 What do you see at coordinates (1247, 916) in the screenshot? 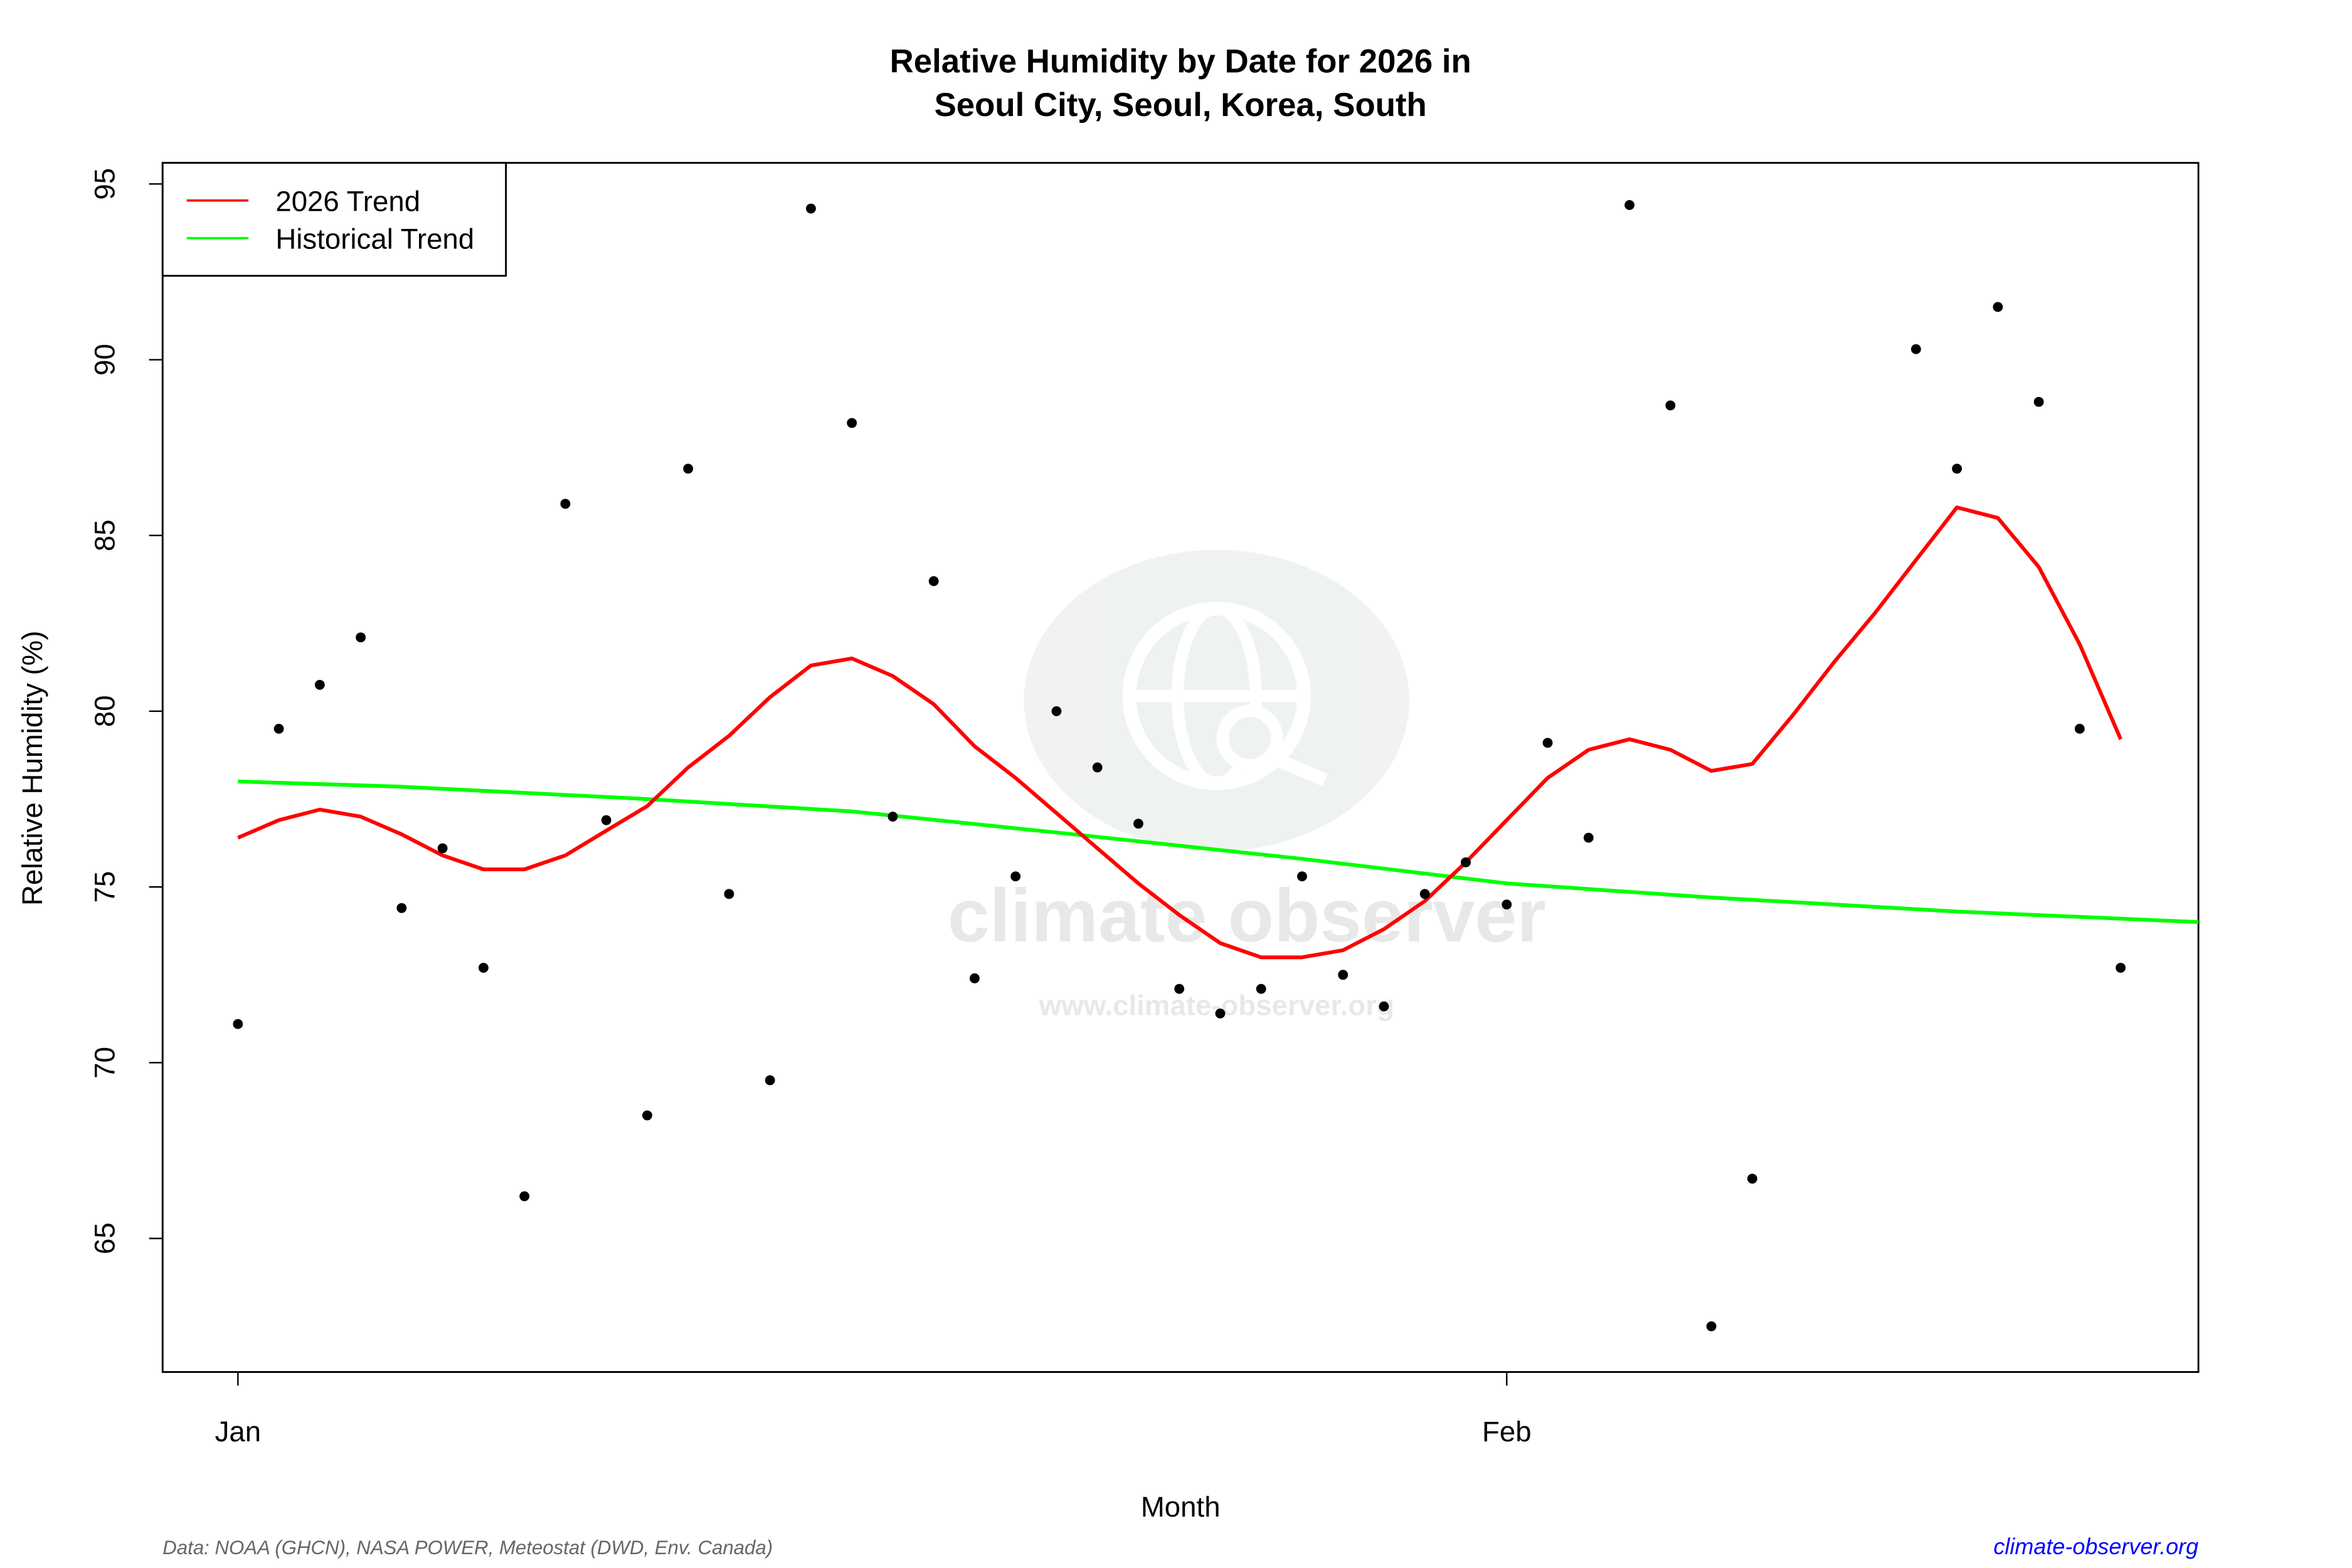
I see `watermark-text: climate observer` at bounding box center [1247, 916].